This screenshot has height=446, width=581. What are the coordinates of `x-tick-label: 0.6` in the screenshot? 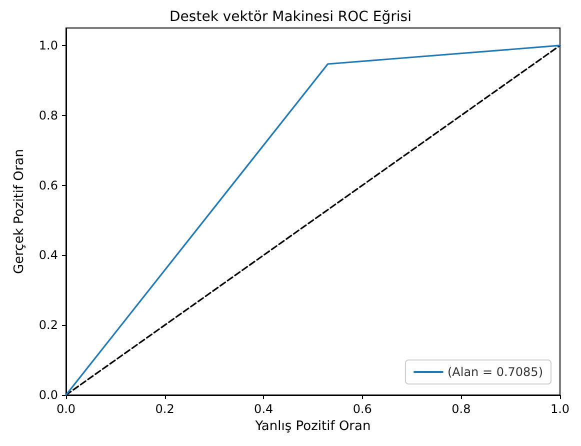 It's located at (362, 409).